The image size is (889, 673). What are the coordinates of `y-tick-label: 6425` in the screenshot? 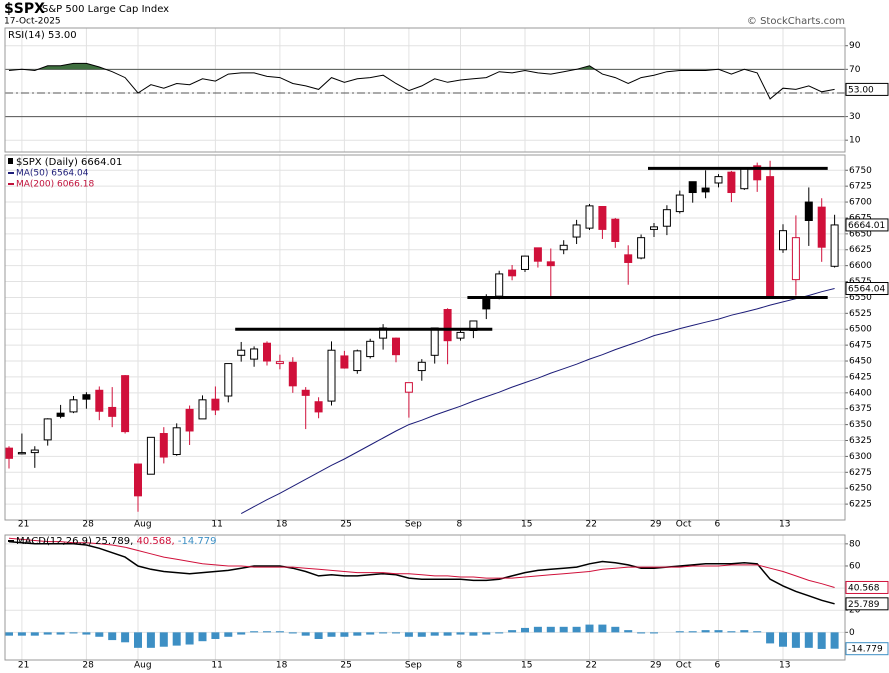 It's located at (860, 377).